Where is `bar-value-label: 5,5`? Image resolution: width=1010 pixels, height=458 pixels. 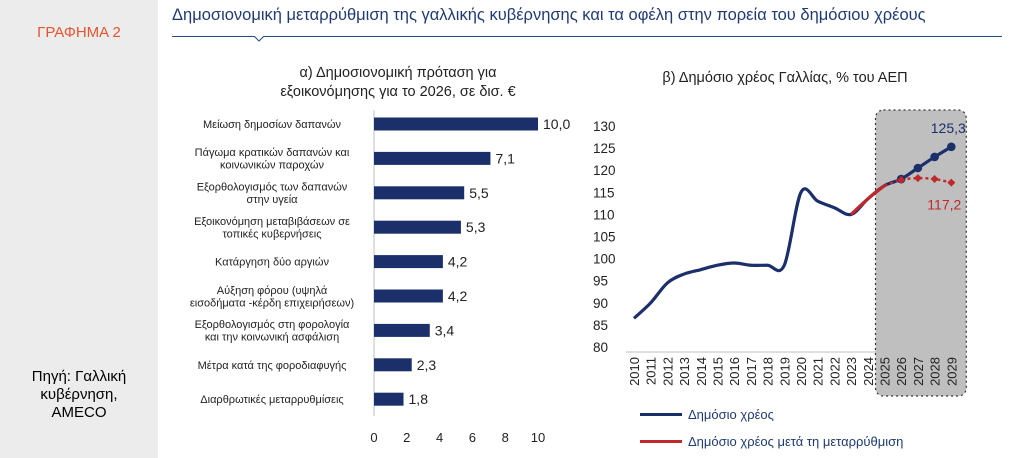 bar-value-label: 5,5 is located at coordinates (479, 193).